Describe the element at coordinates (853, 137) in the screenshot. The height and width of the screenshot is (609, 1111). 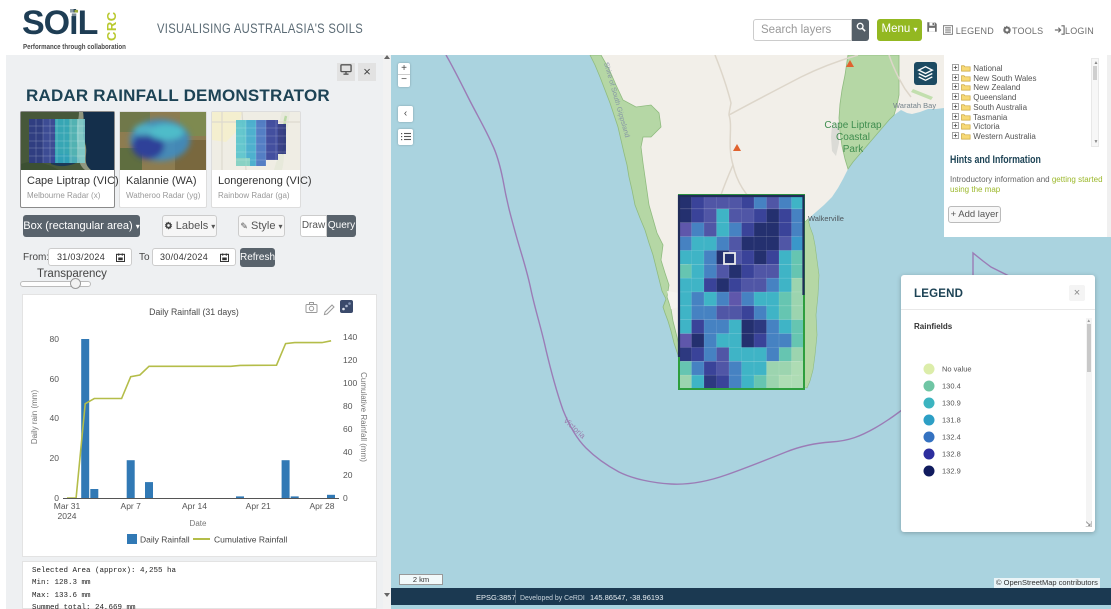
I see `svg-text: Coastal` at that location.